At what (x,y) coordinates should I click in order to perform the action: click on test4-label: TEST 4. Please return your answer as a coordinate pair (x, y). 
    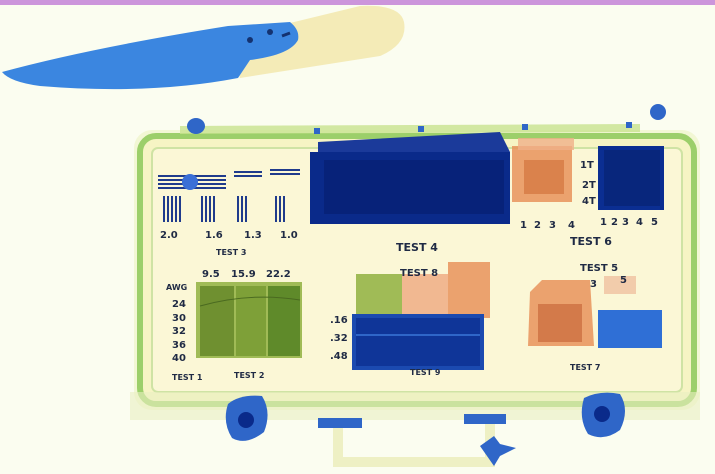
    Looking at the image, I should click on (417, 247).